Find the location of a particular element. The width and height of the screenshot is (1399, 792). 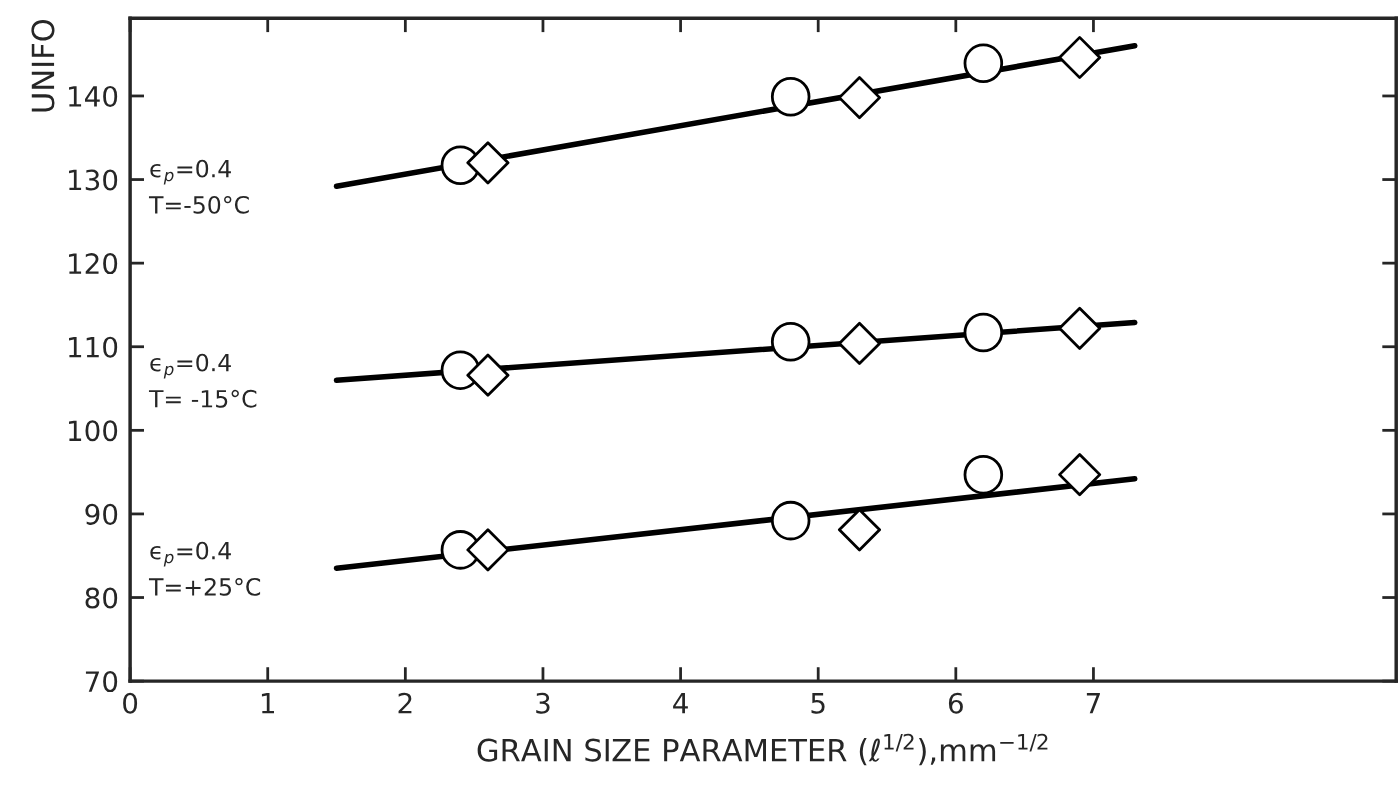

annotation: ϵ$_{p}$=0.4 T= -15°C is located at coordinates (202, 380).